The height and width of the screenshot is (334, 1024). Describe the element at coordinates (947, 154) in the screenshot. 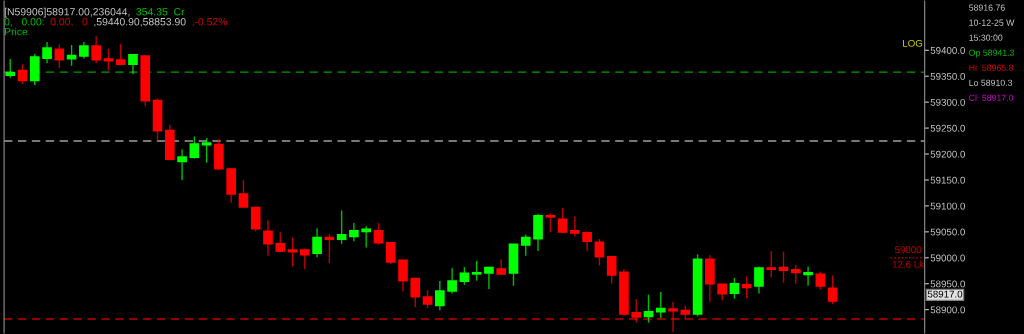

I see `y-tick-label: 59200.0` at that location.